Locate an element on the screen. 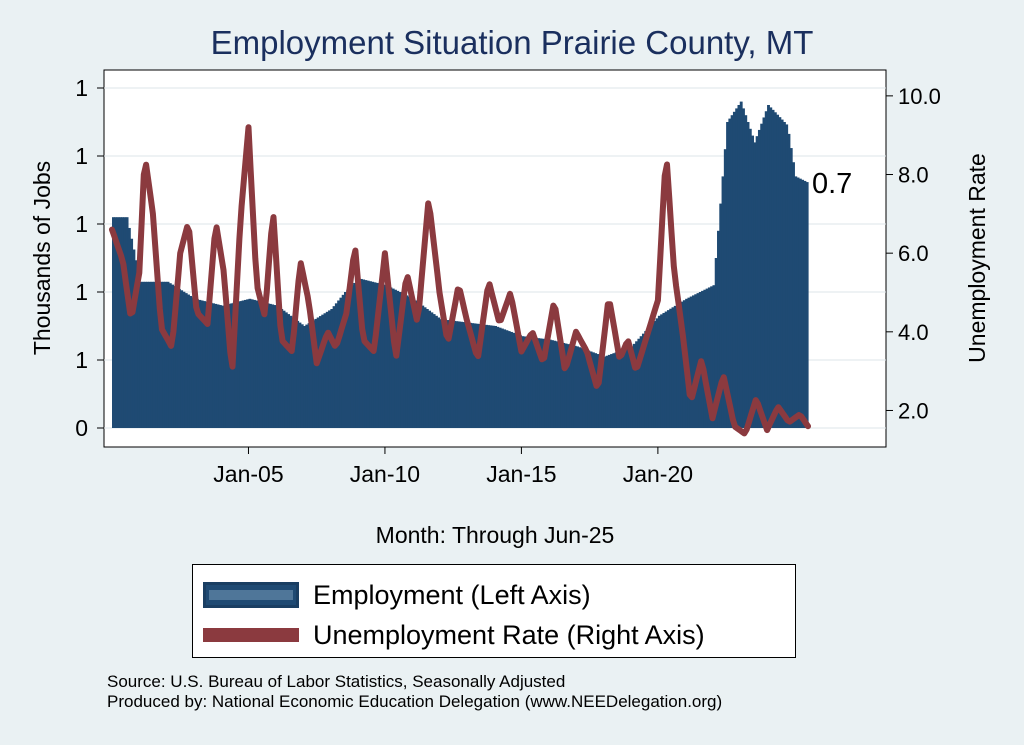 The width and height of the screenshot is (1024, 745). chart-title: Employment Situation Prairie County, MT is located at coordinates (512, 42).